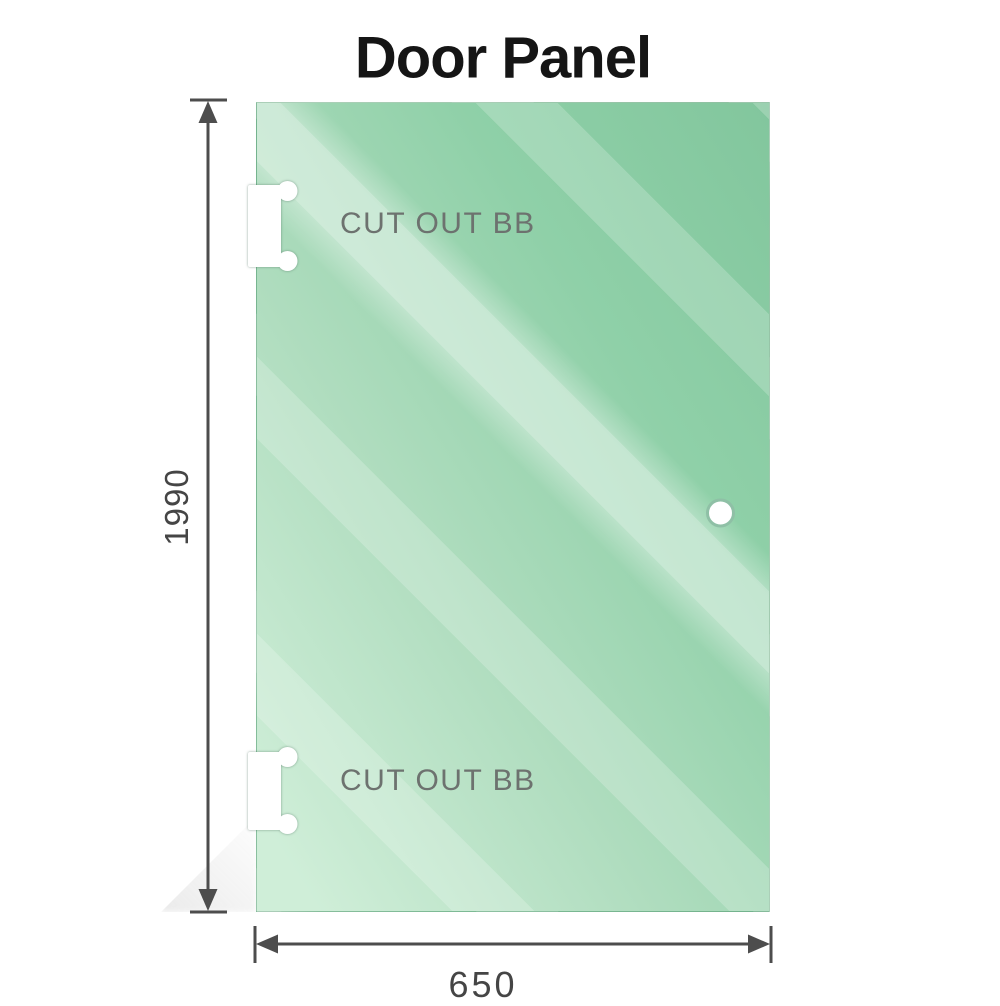 The height and width of the screenshot is (1006, 1000). Describe the element at coordinates (273, 790) in the screenshot. I see `hinge-cutout-bottom-icon` at that location.